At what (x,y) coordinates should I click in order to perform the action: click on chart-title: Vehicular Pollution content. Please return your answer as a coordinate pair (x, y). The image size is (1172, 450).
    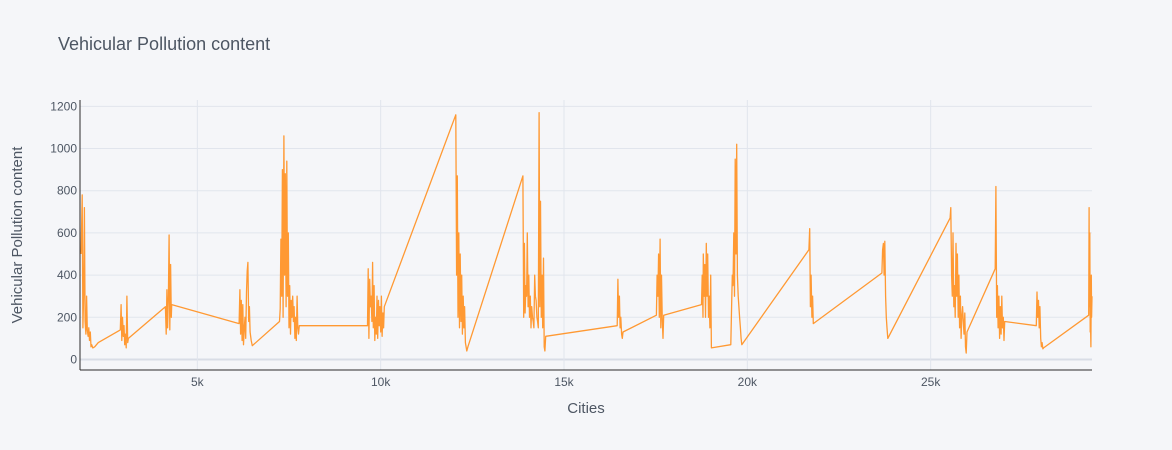
    Looking at the image, I should click on (164, 44).